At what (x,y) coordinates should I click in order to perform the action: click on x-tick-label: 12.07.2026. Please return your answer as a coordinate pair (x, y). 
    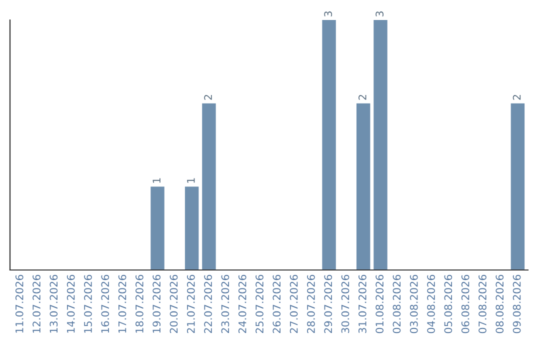
    Looking at the image, I should click on (36, 303).